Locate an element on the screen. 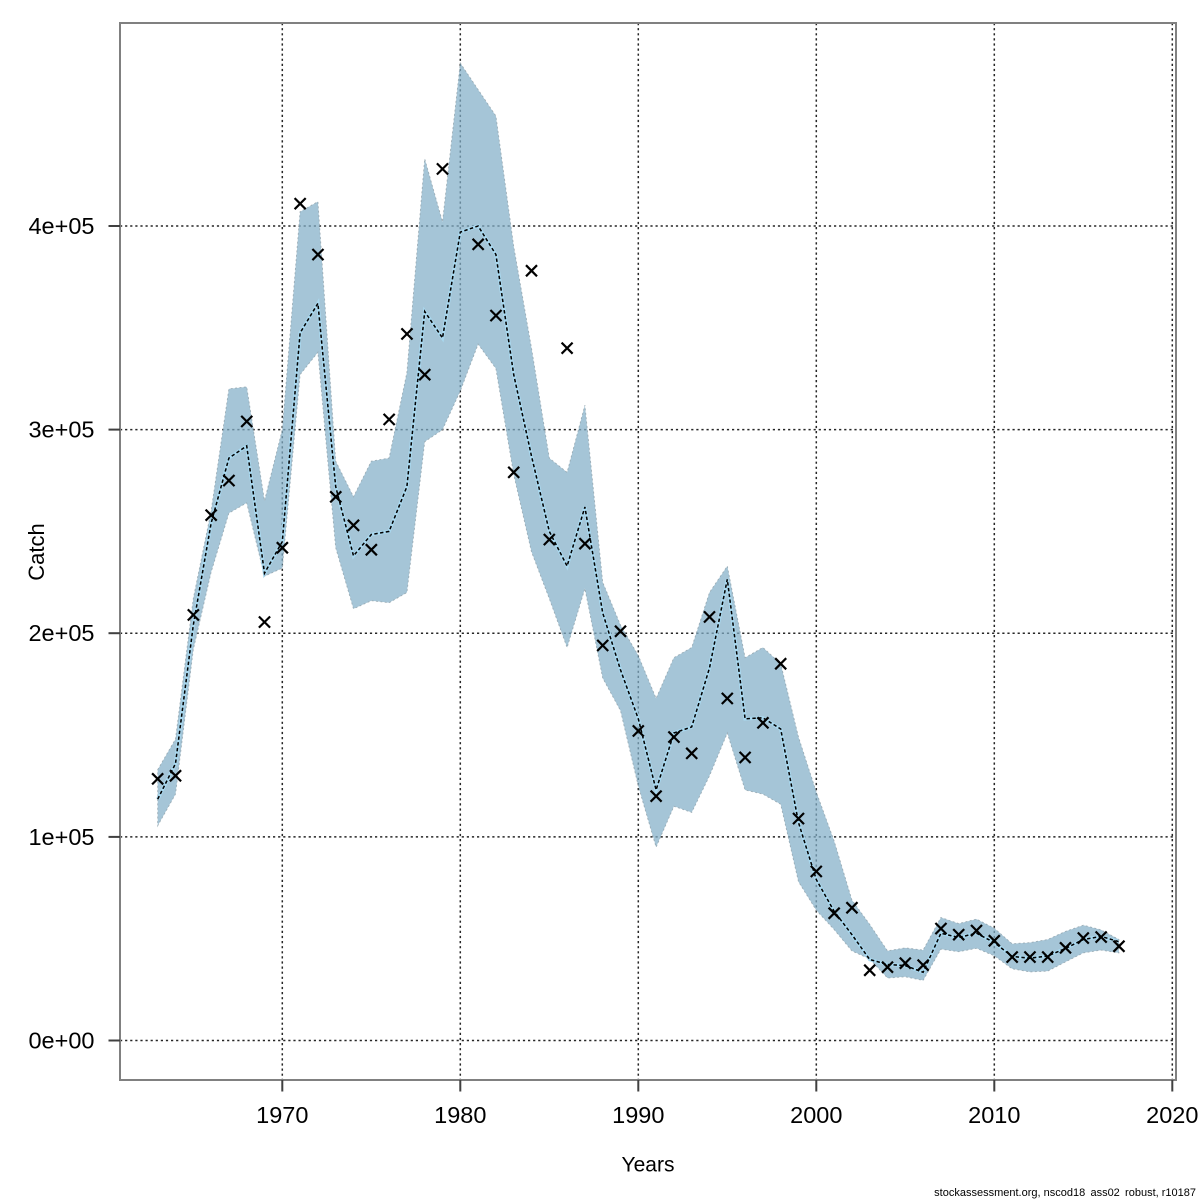  svg-text: 2020 is located at coordinates (1172, 1115).